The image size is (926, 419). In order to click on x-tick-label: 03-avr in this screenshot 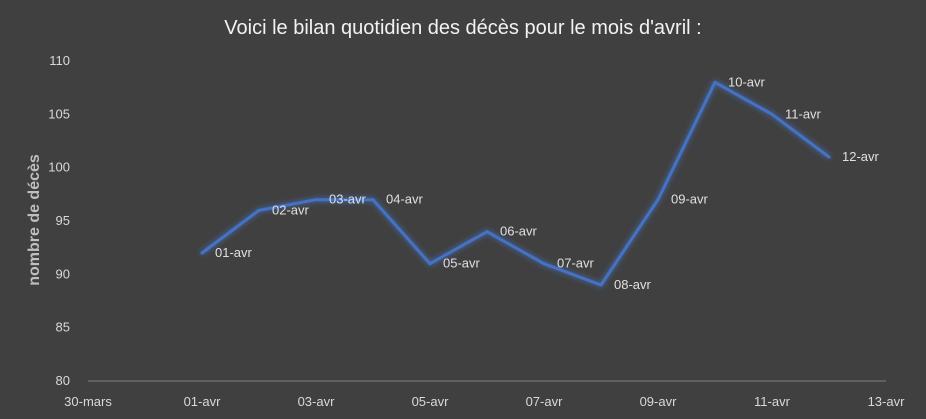, I will do `click(317, 401)`.